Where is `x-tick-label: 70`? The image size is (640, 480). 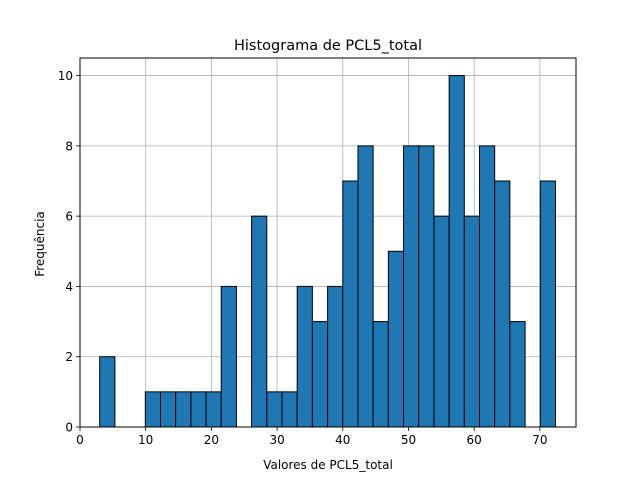
x-tick-label: 70 is located at coordinates (539, 440).